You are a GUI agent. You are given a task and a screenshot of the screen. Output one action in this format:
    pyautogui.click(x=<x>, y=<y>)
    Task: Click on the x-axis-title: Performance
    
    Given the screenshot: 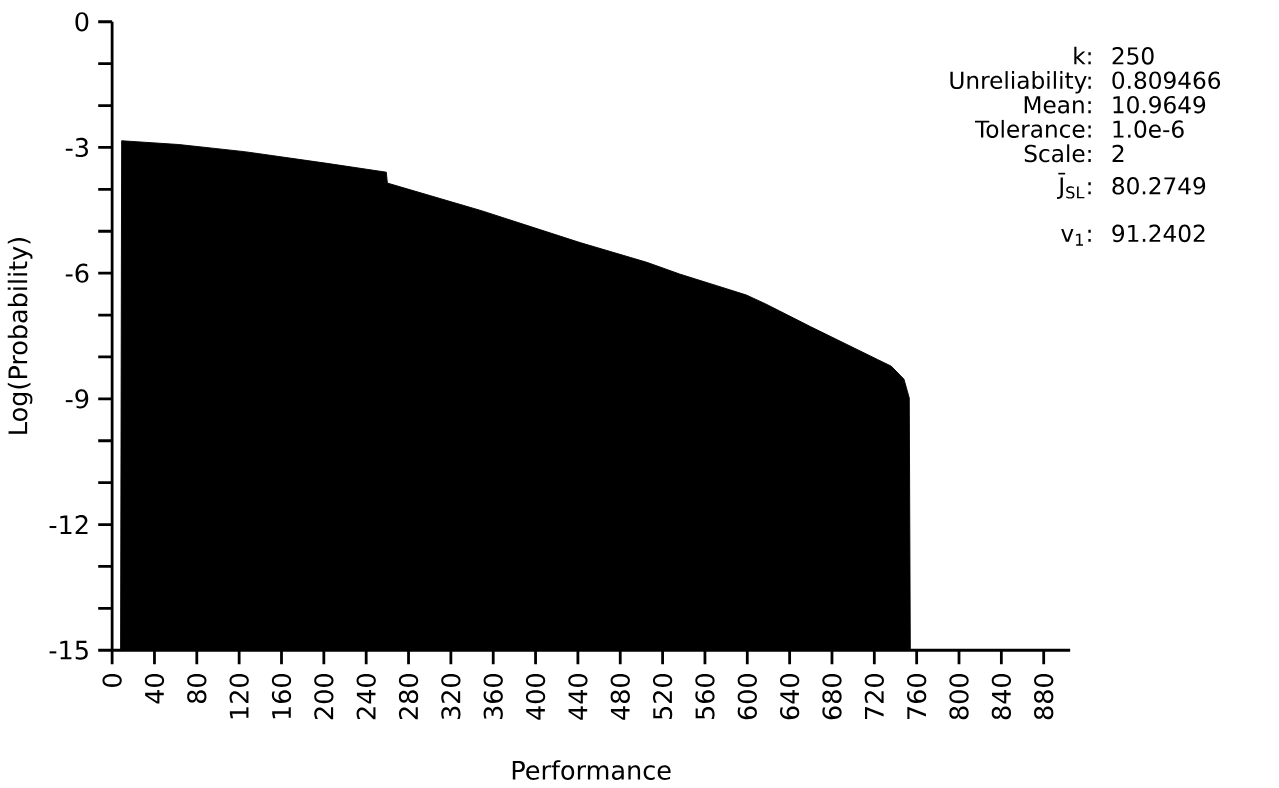 What is the action you would take?
    pyautogui.click(x=591, y=770)
    